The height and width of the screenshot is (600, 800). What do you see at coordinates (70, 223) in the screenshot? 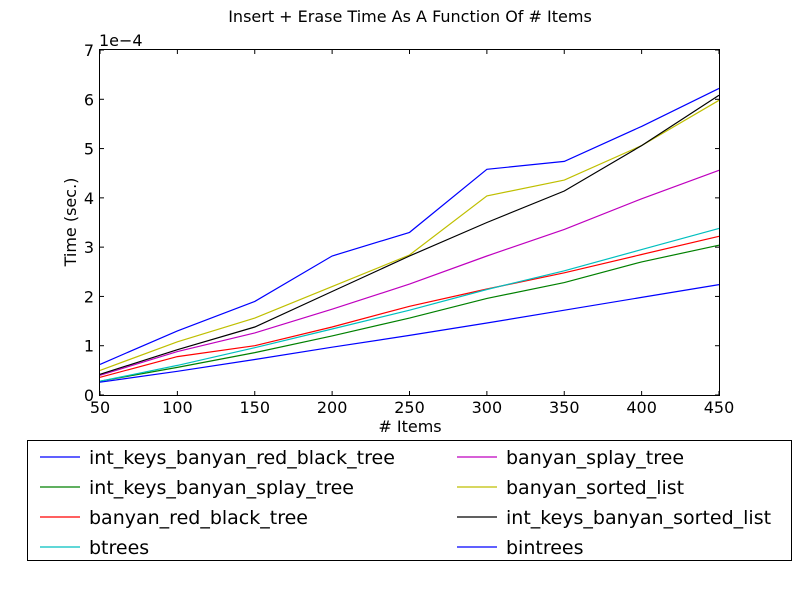
I see `y-axis-label: Time (sec.)` at bounding box center [70, 223].